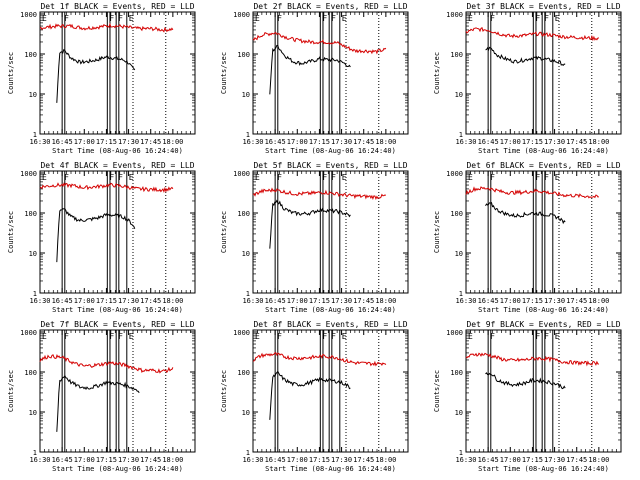 Image resolution: width=640 pixels, height=480 pixels. I want to click on chart-title: Det 4f BLACK = Events, RED = LLD, so click(117, 165).